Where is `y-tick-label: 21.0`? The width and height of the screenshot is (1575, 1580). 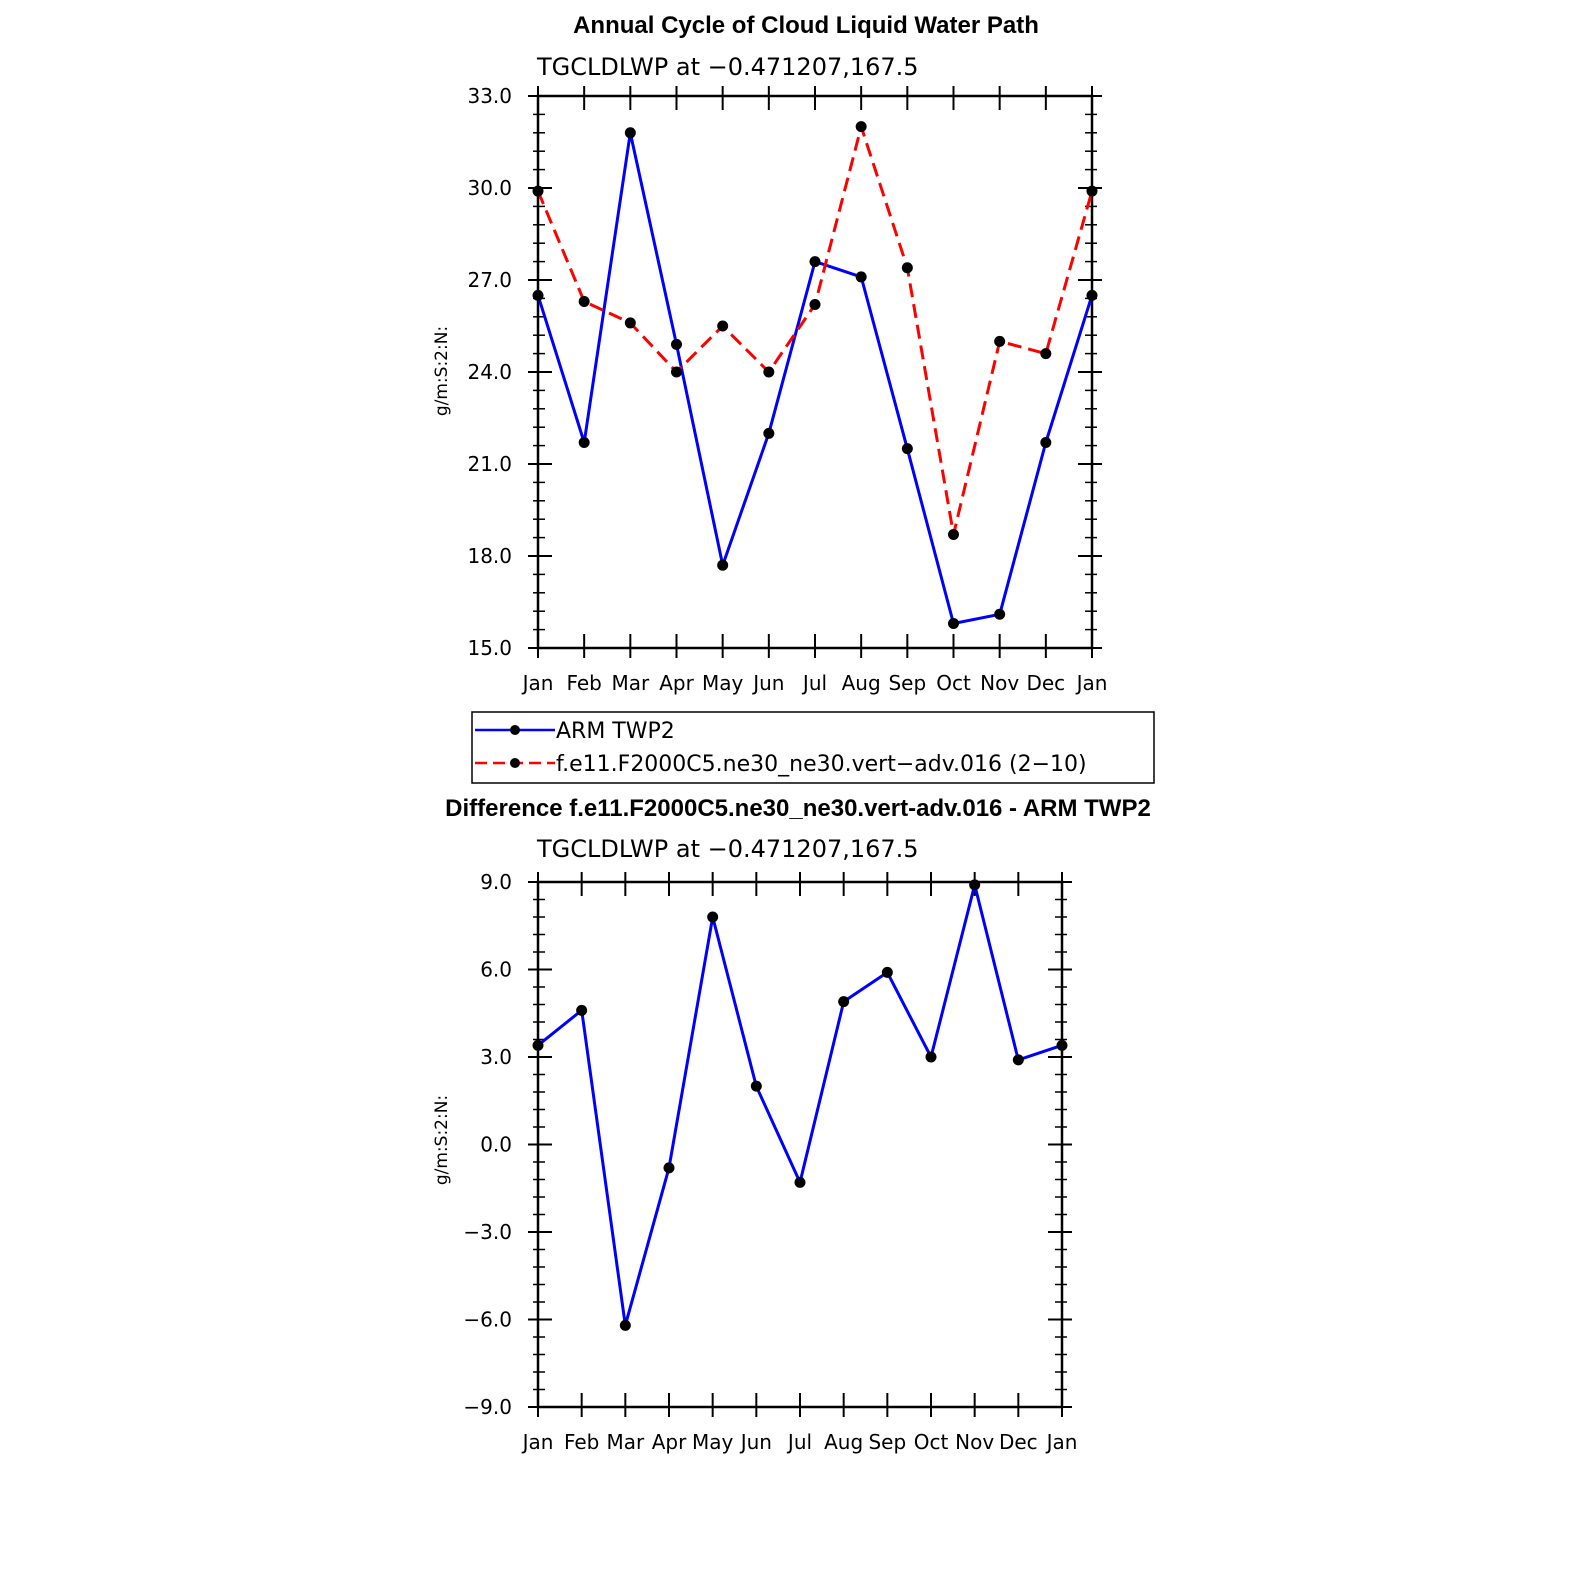 y-tick-label: 21.0 is located at coordinates (489, 464).